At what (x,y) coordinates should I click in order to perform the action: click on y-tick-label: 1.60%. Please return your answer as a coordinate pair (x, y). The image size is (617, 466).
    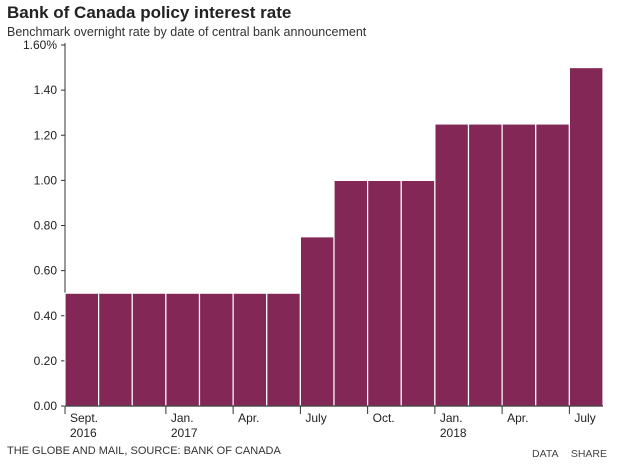
    Looking at the image, I should click on (40, 45).